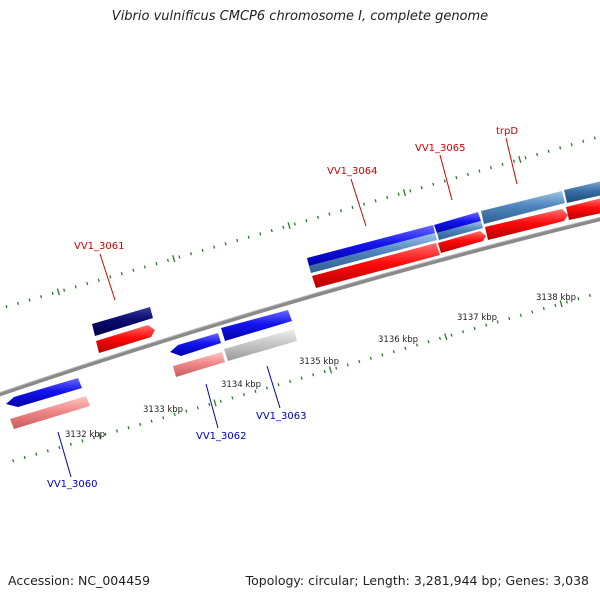 The height and width of the screenshot is (600, 600). I want to click on gene-vv1-3062-pink-block, so click(199, 364).